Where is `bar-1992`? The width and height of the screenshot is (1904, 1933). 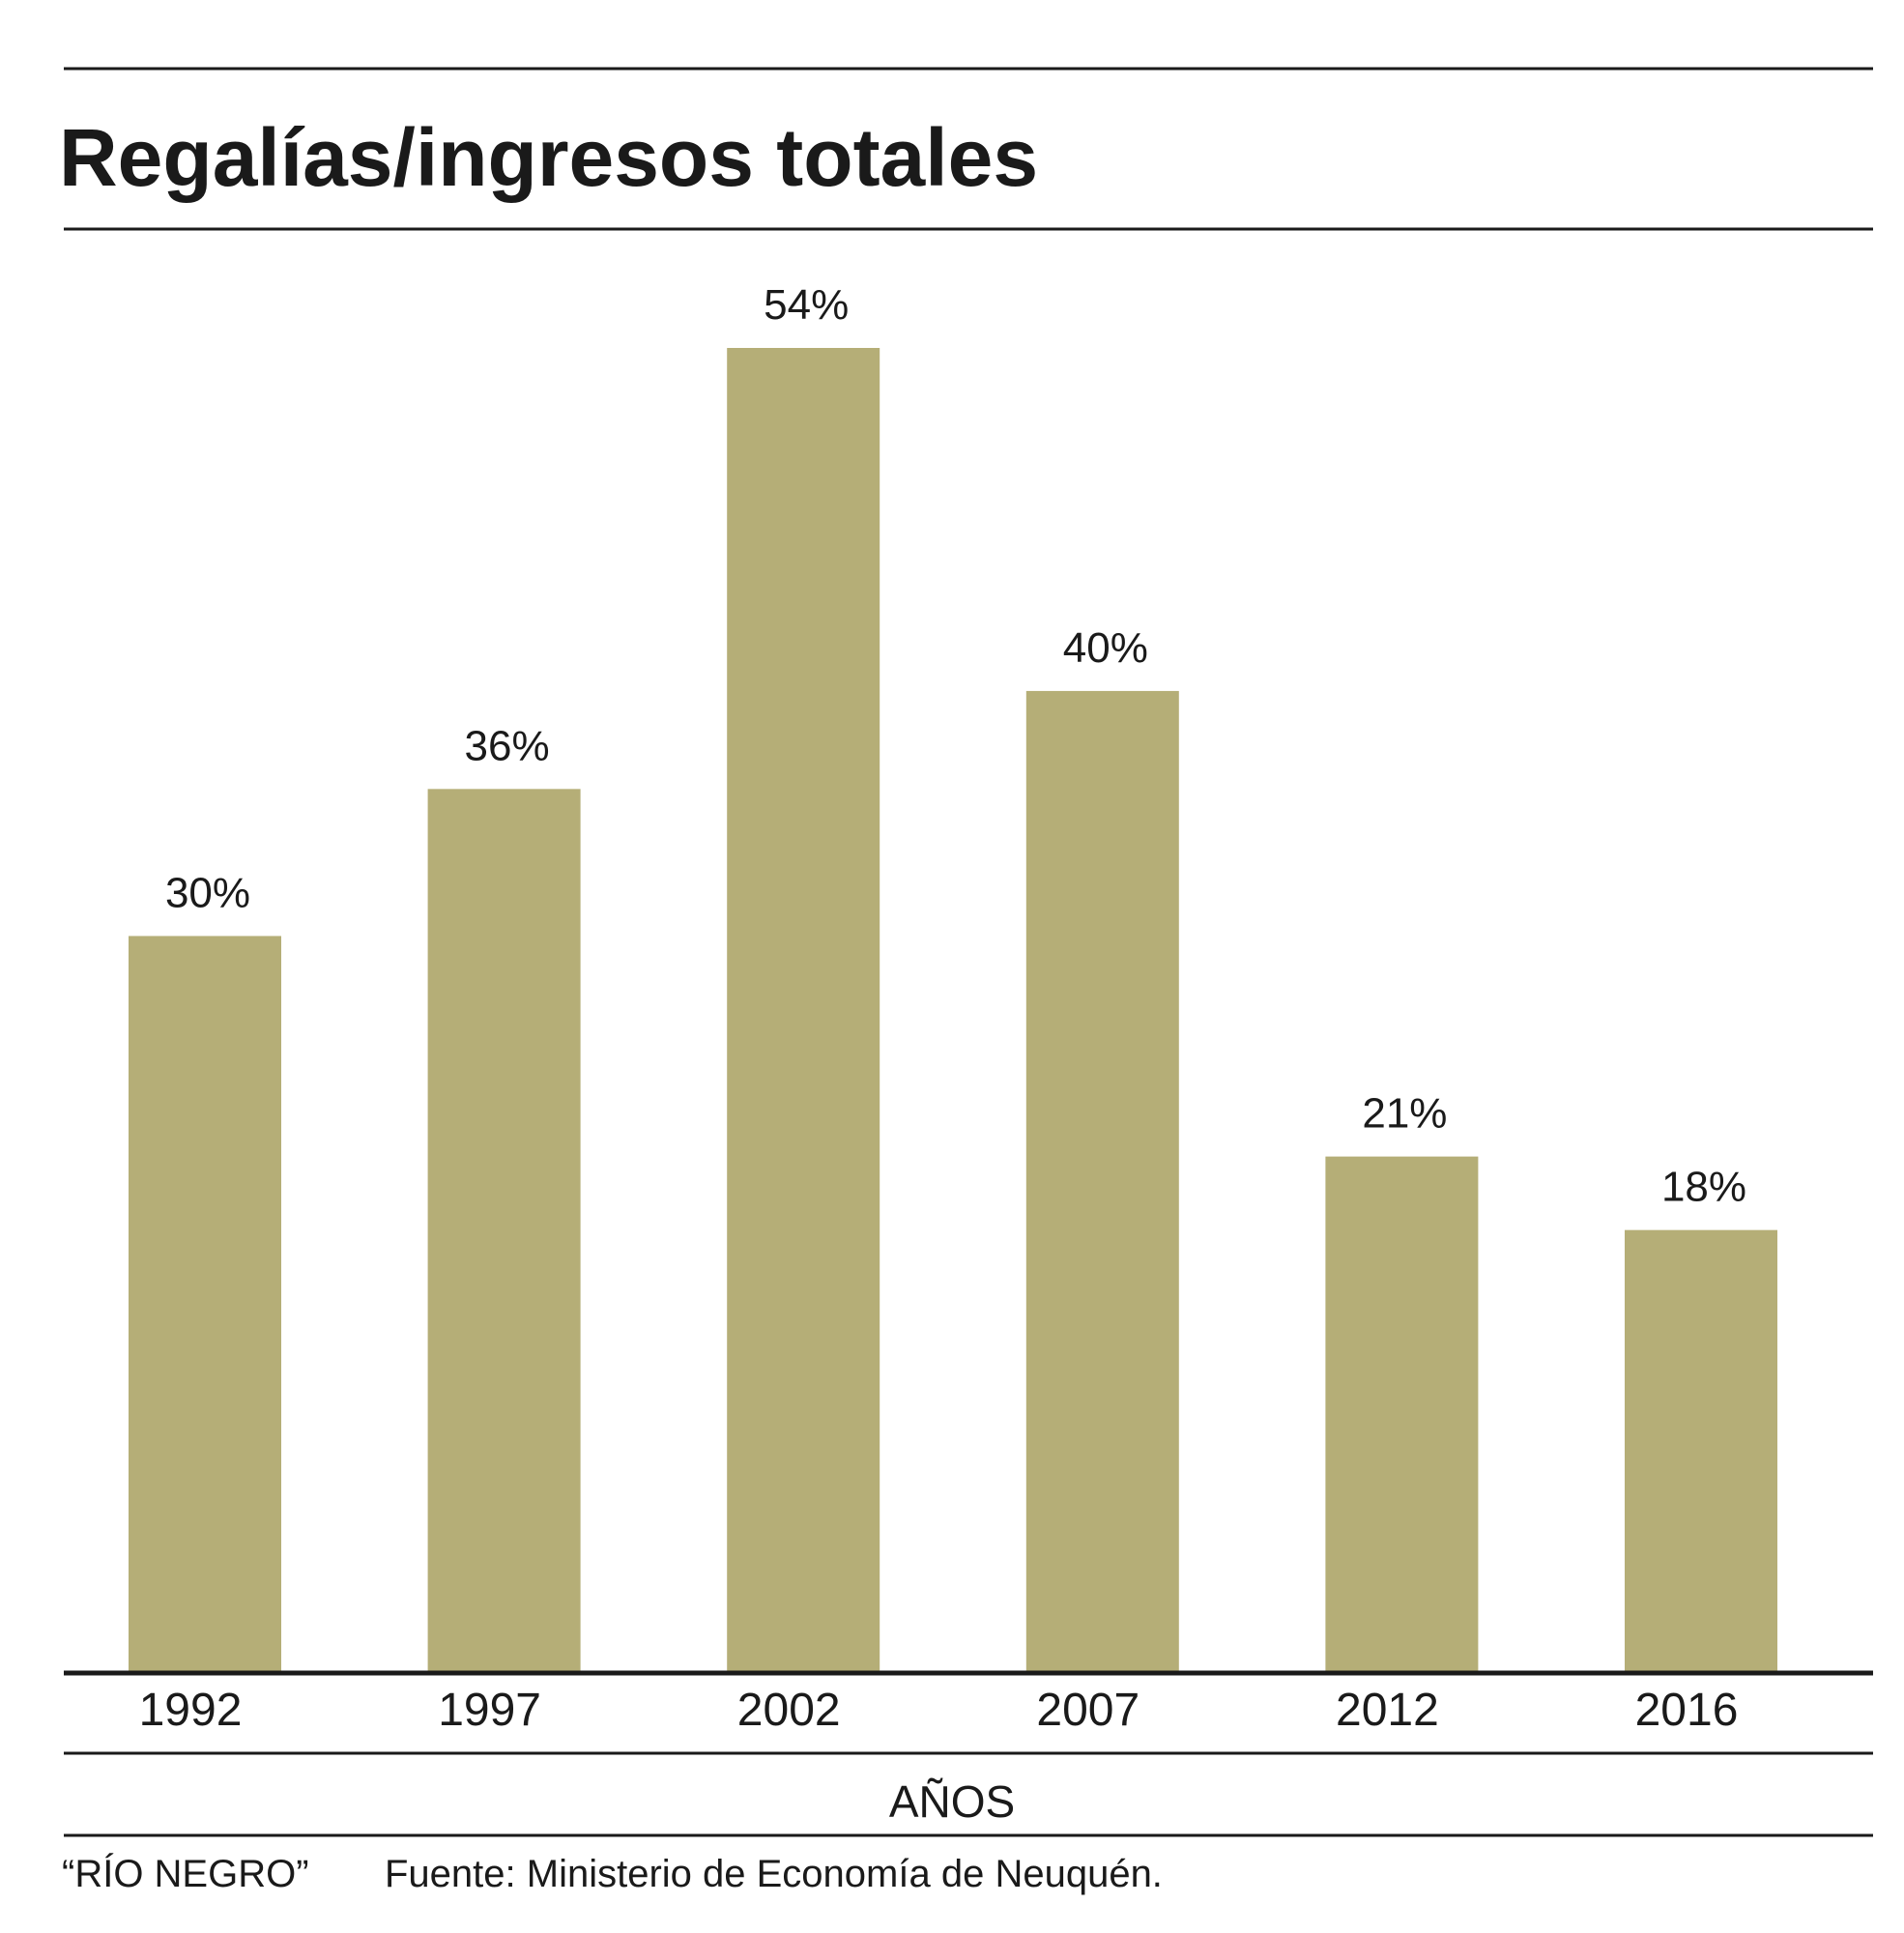
bar-1992 is located at coordinates (205, 1303).